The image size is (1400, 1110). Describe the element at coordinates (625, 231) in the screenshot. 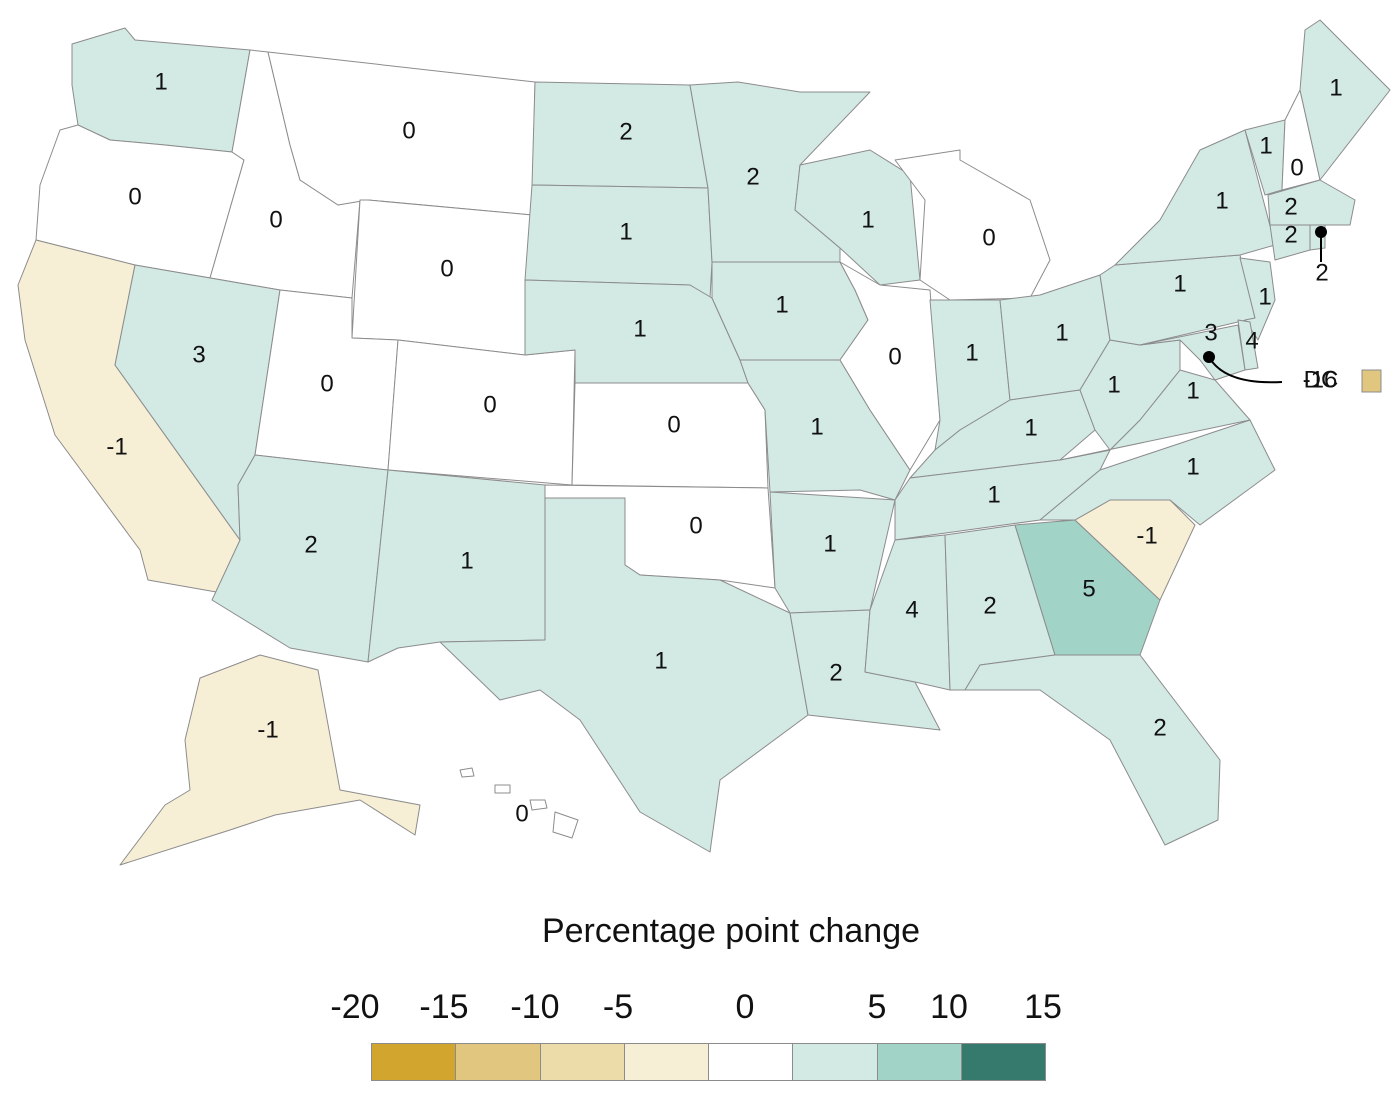

I see `state-value-SD: 1` at that location.